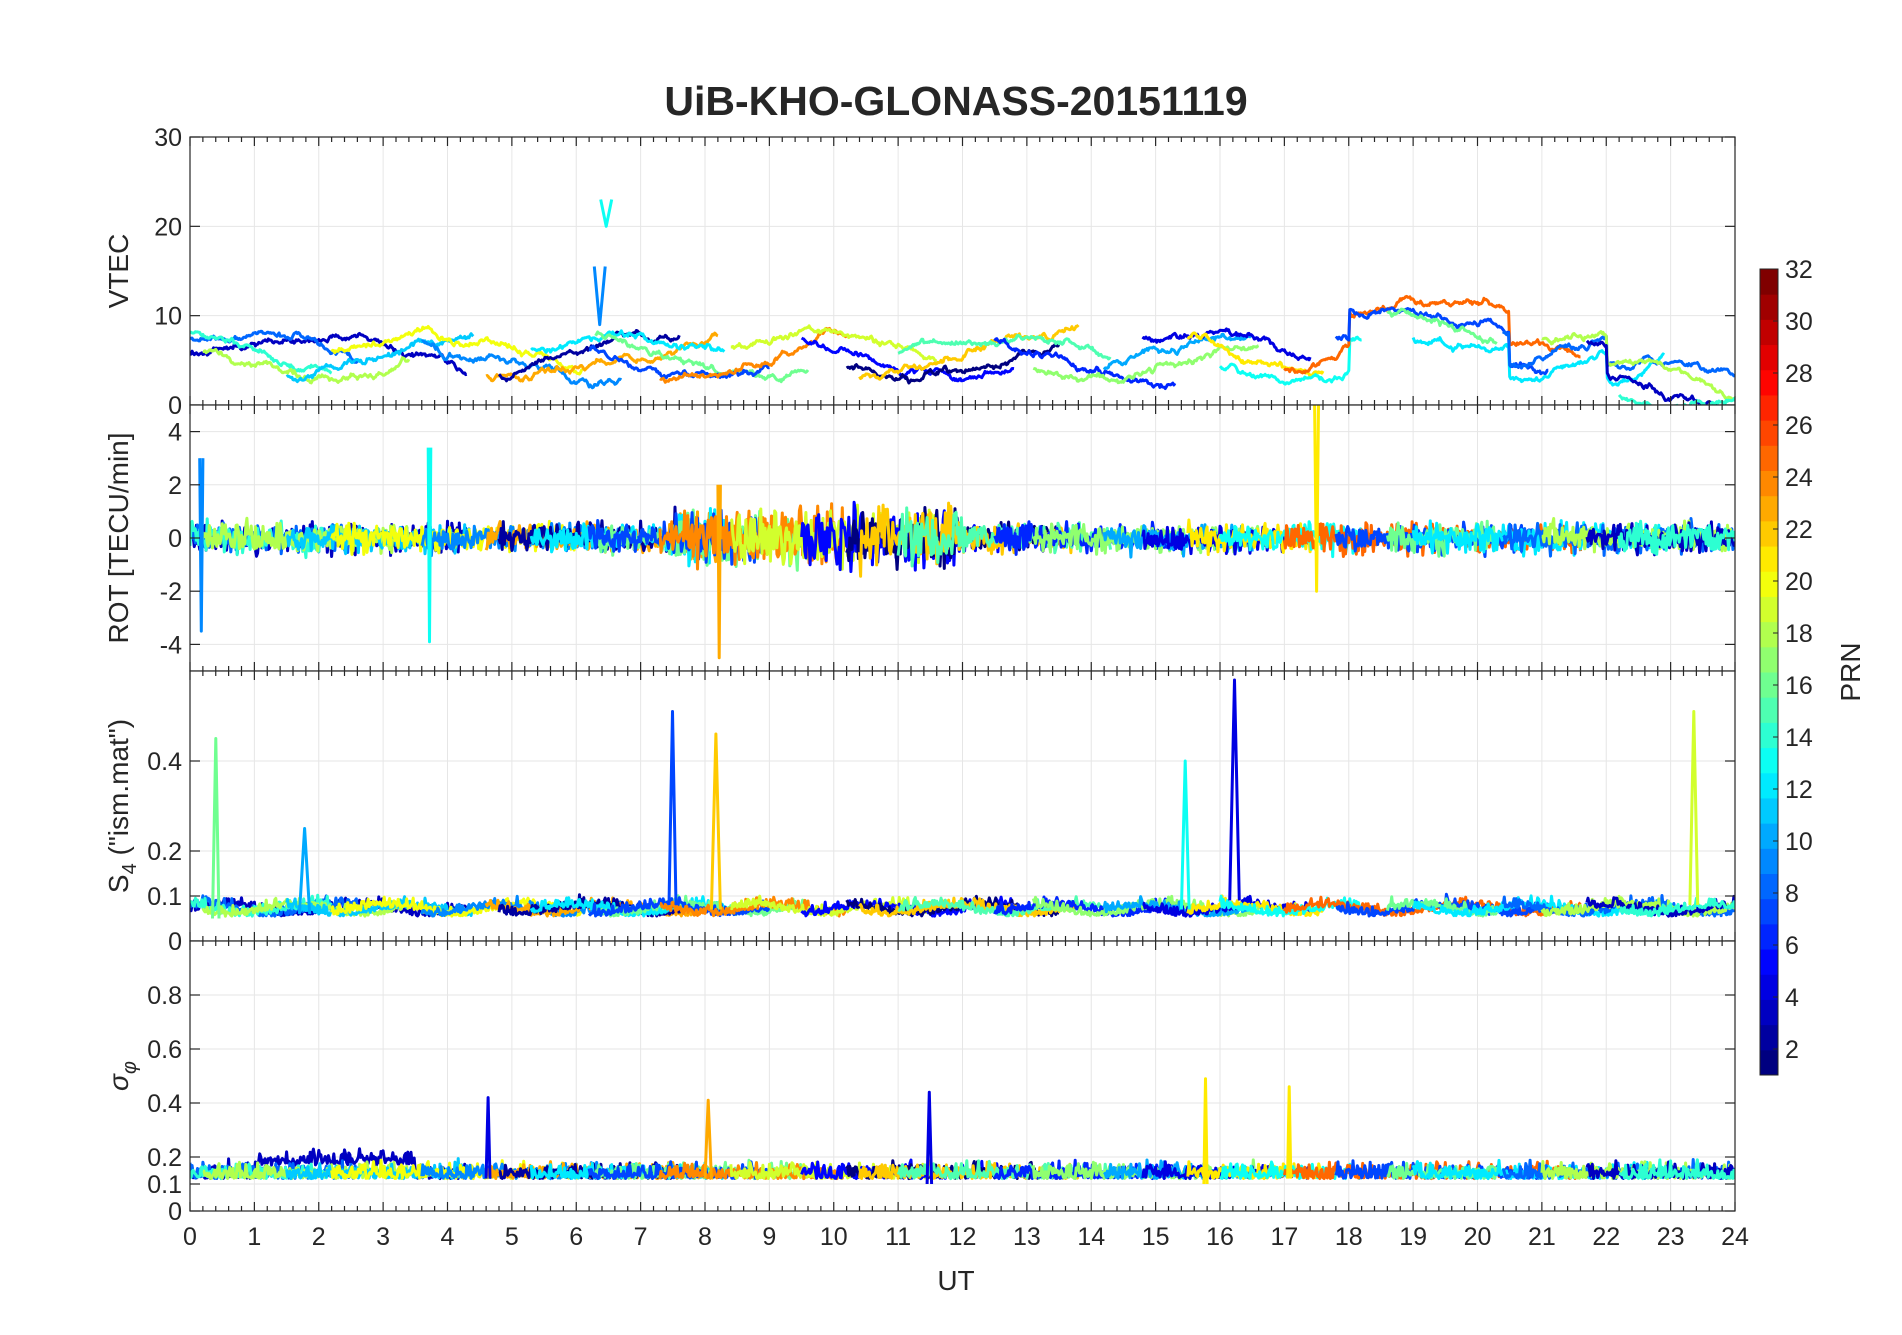 The height and width of the screenshot is (1335, 1902). What do you see at coordinates (448, 1237) in the screenshot?
I see `x-tick-label: 4` at bounding box center [448, 1237].